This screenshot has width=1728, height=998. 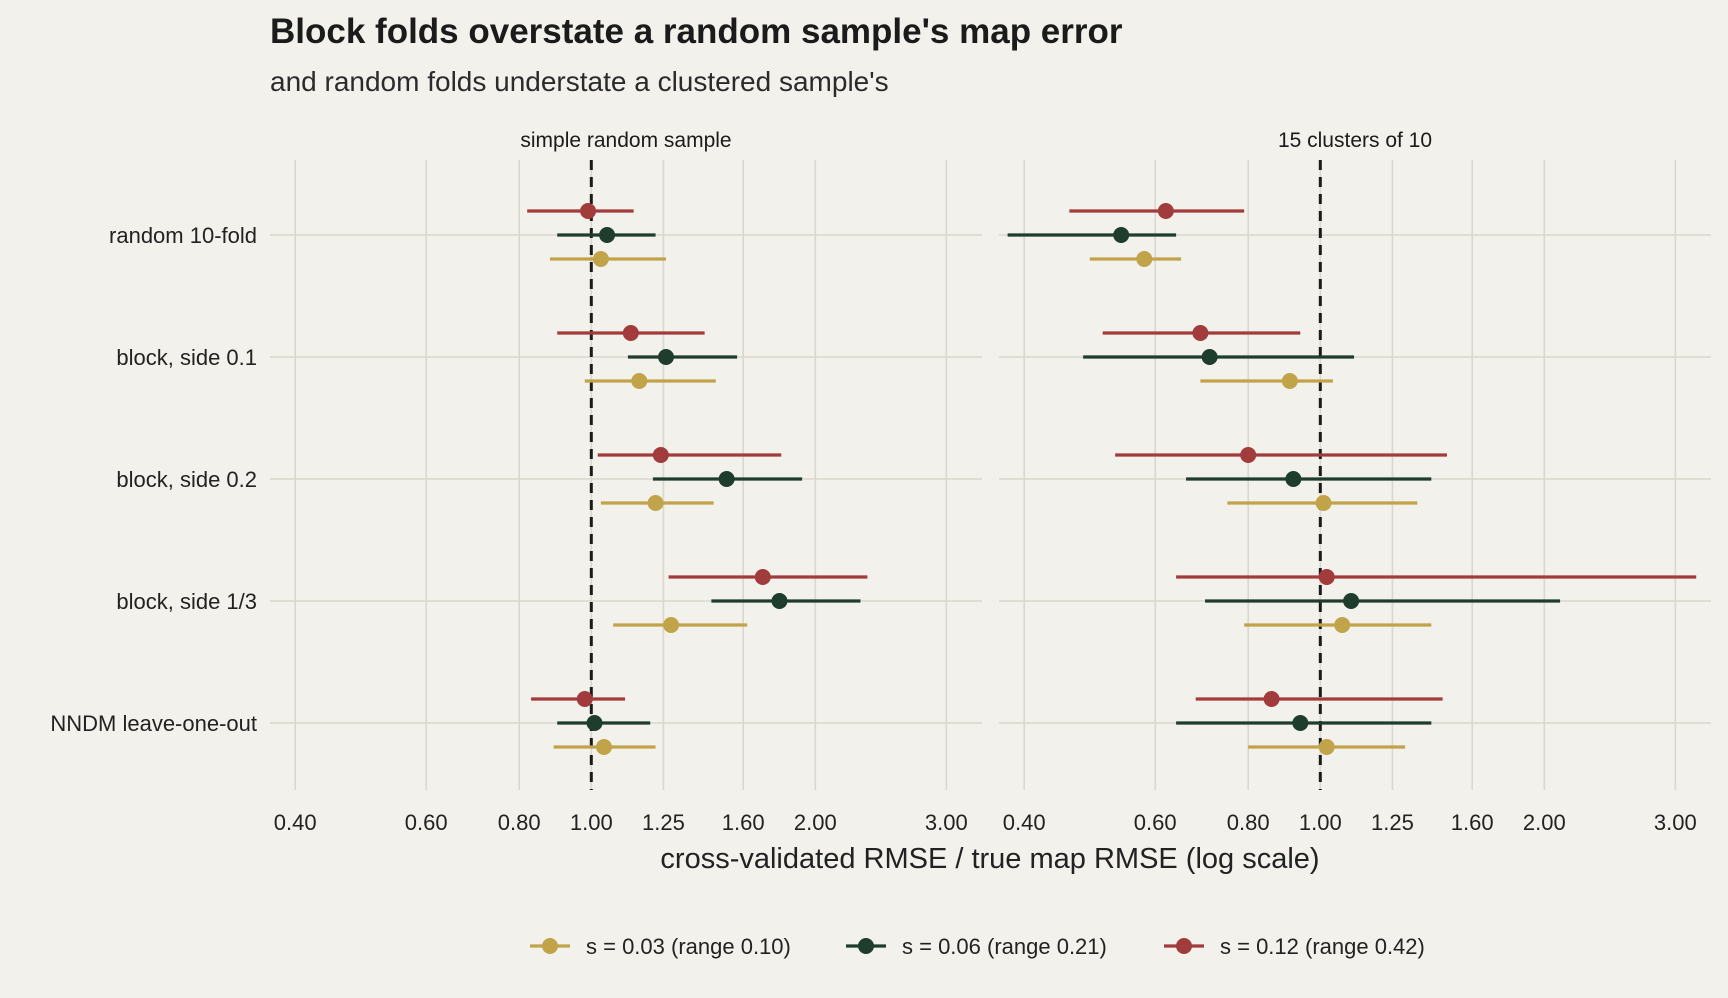 What do you see at coordinates (1355, 140) in the screenshot?
I see `panel-title: 15 clusters of 10` at bounding box center [1355, 140].